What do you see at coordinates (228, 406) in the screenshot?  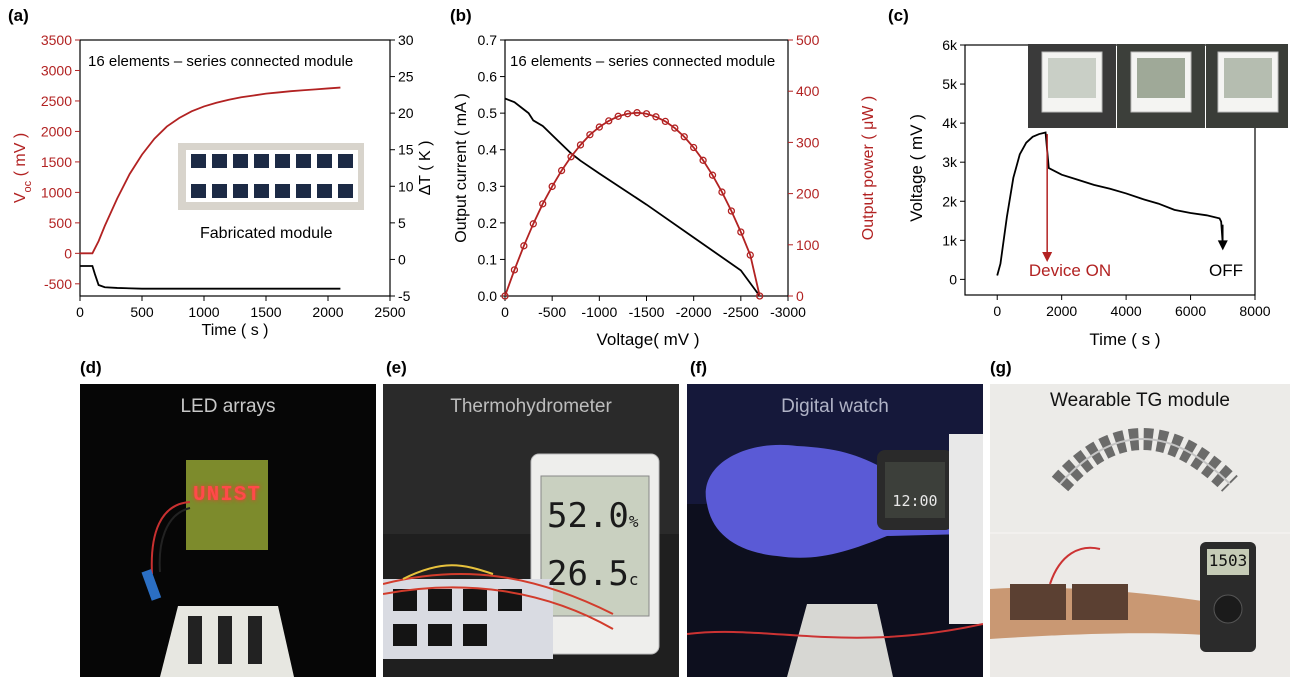 I see `photo-title-d: LED arrays` at bounding box center [228, 406].